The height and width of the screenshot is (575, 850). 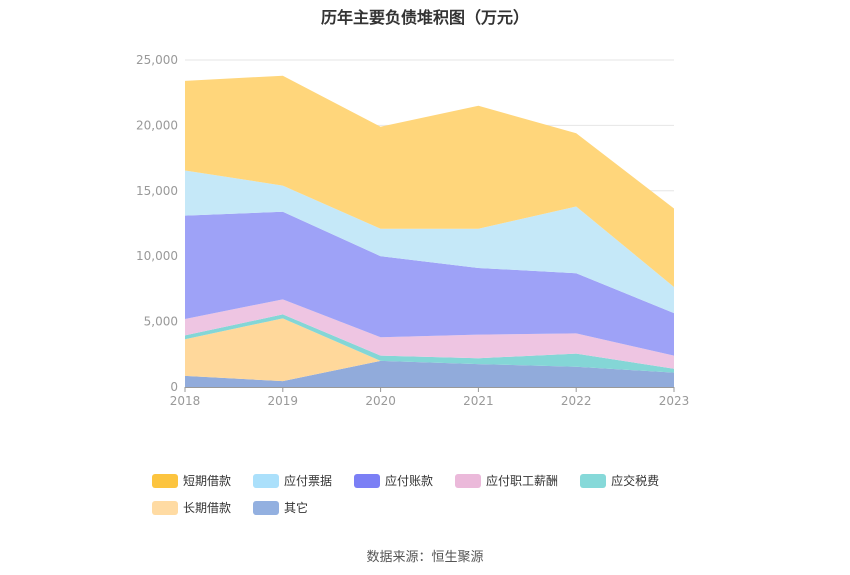 I want to click on y-tick-label: 0, so click(x=174, y=387).